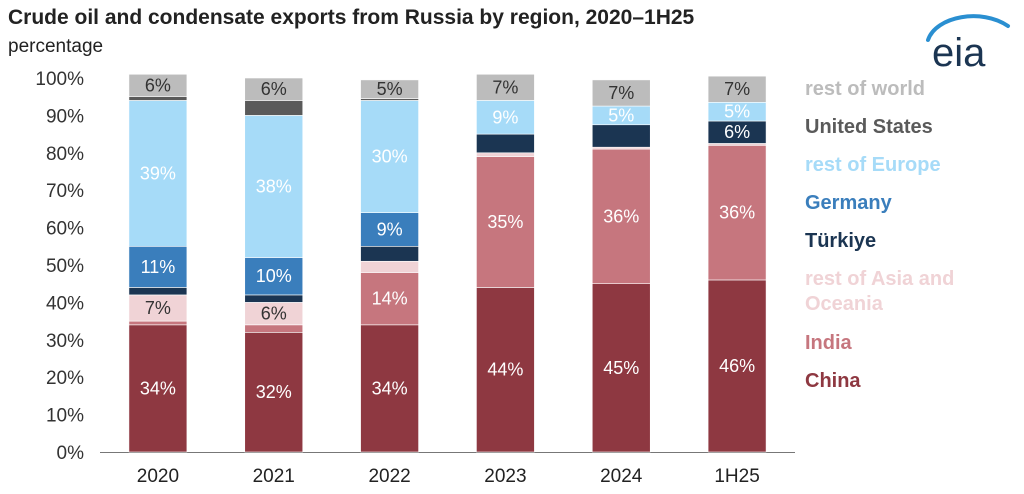 This screenshot has width=1024, height=494. I want to click on data-label: 46%, so click(737, 366).